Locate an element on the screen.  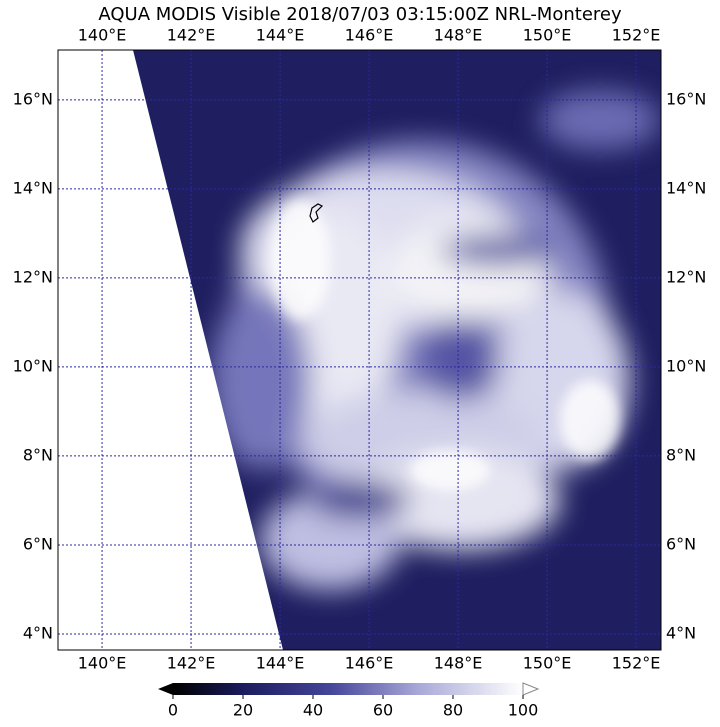
colorbar-min-arrow is located at coordinates (165, 689).